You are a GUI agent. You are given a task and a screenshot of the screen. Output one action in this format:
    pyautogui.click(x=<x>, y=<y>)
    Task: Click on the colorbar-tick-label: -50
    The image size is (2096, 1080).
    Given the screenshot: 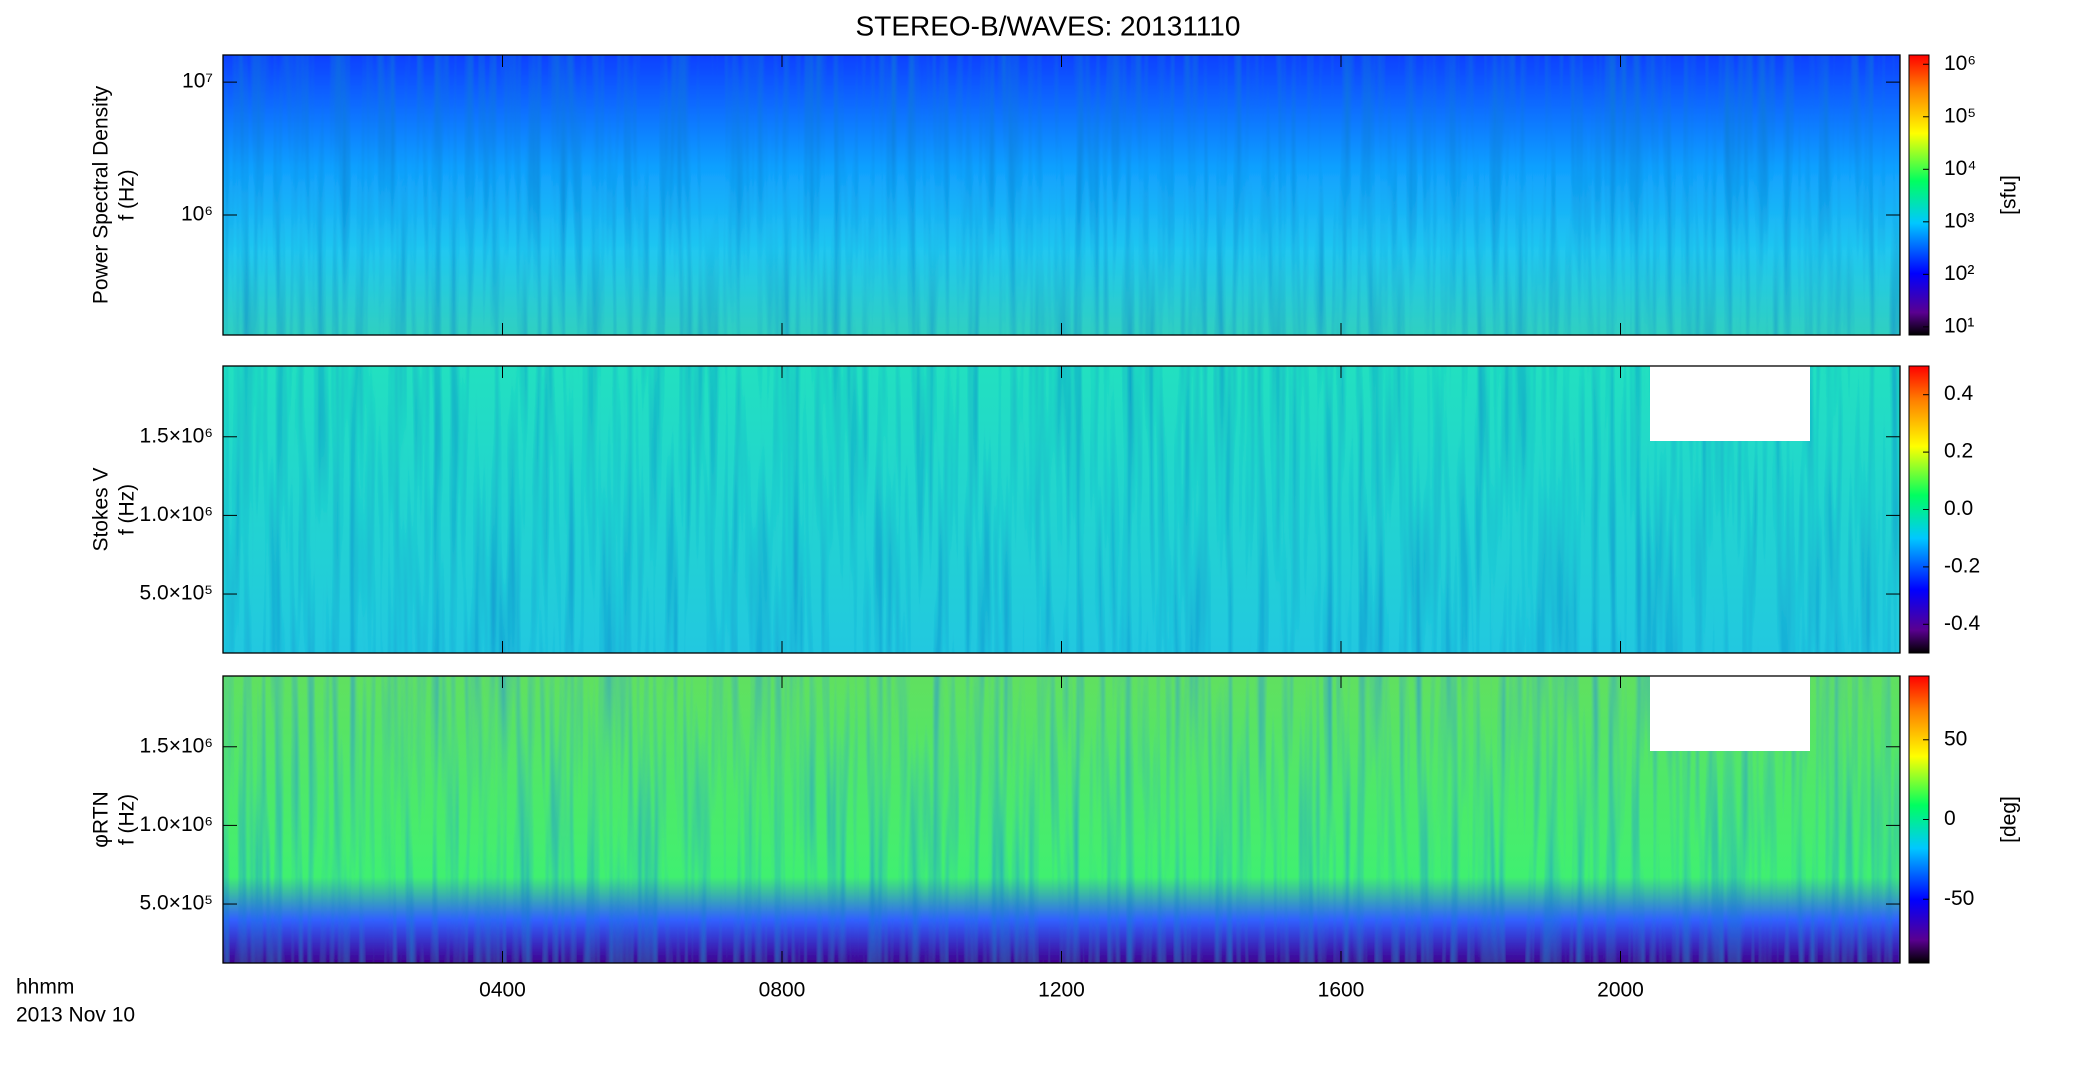 What is the action you would take?
    pyautogui.click(x=1959, y=898)
    